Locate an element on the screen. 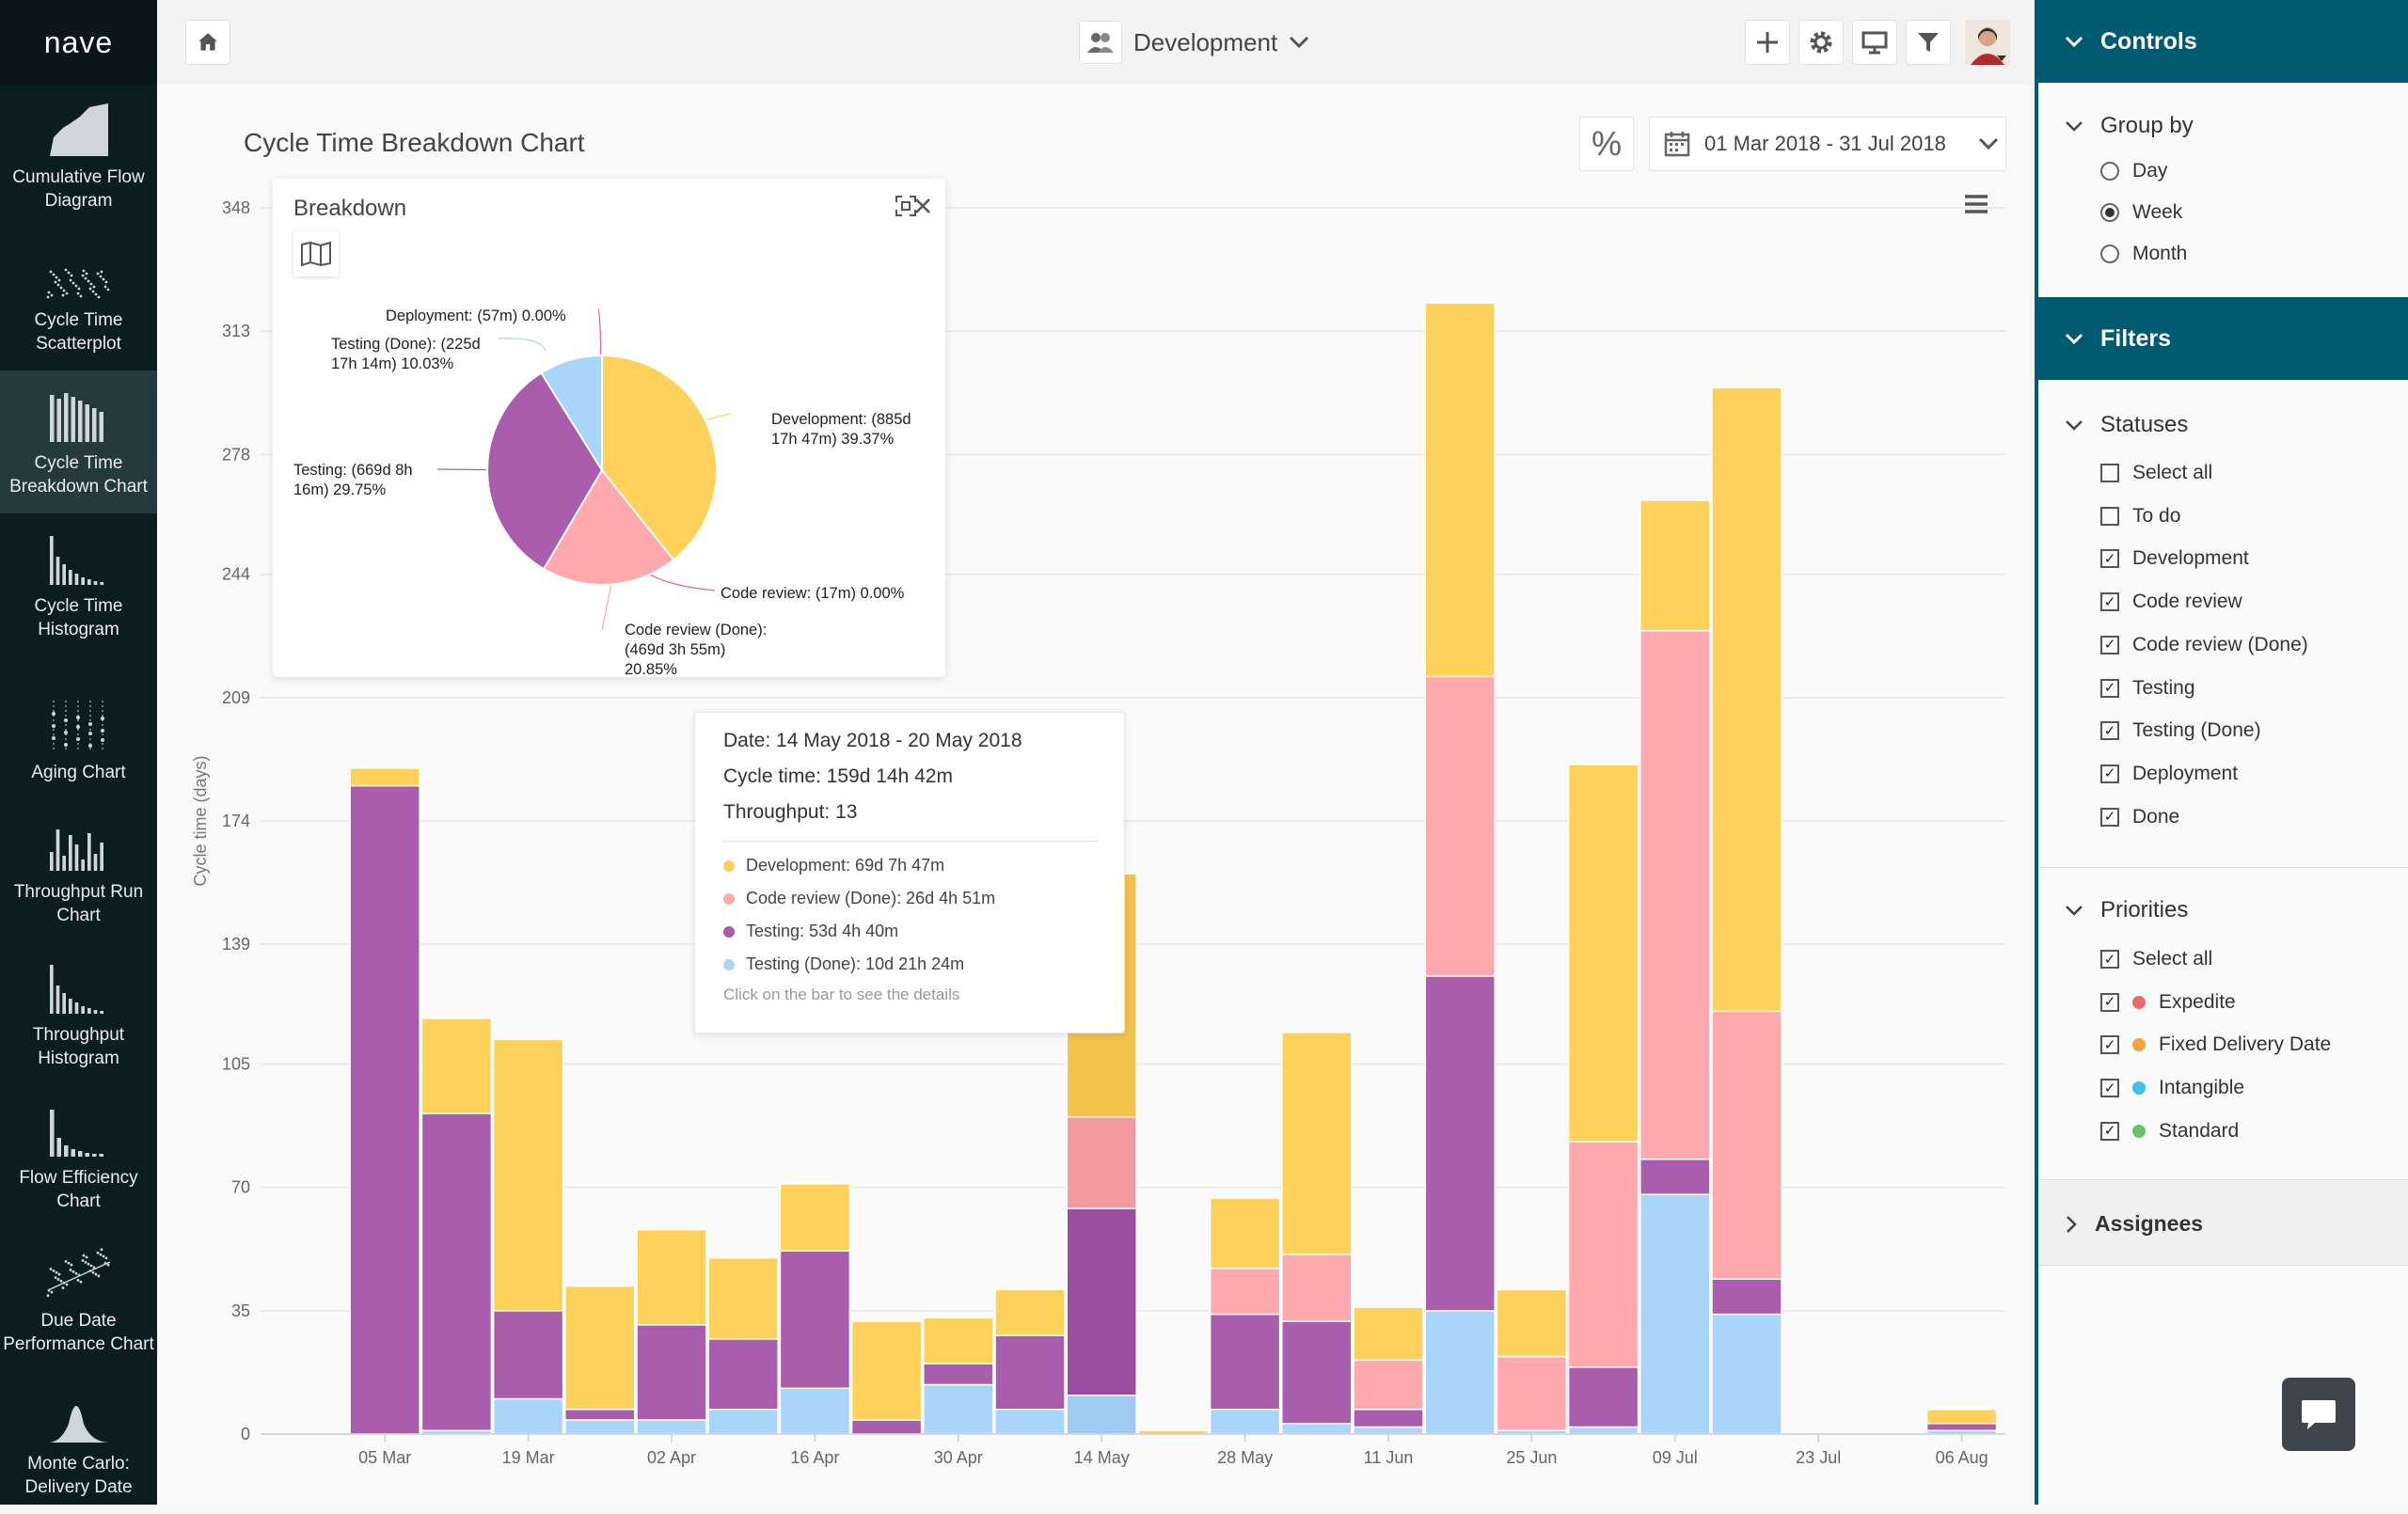 The width and height of the screenshot is (2408, 1514). status-filter-item: ✓ Code review (Done) is located at coordinates (2204, 645).